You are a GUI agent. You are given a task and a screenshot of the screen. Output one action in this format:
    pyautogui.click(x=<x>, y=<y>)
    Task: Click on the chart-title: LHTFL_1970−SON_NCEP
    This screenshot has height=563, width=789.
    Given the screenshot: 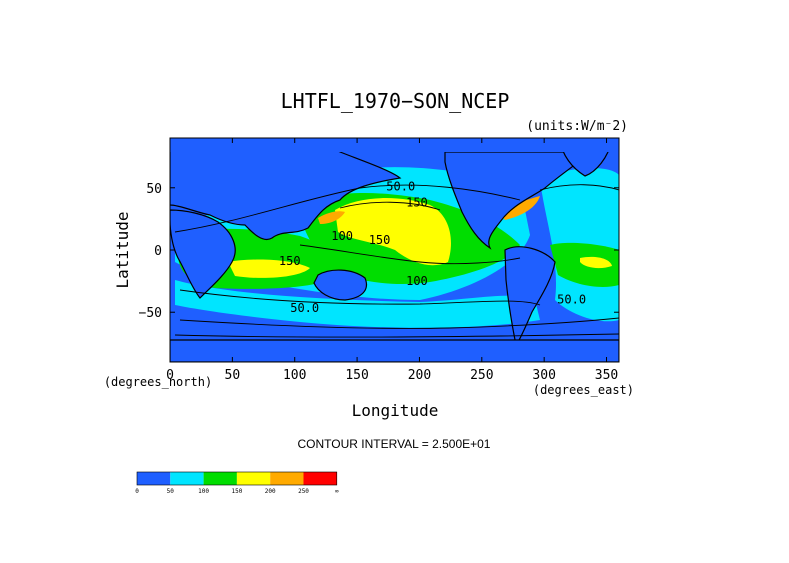 What is the action you would take?
    pyautogui.click(x=395, y=101)
    